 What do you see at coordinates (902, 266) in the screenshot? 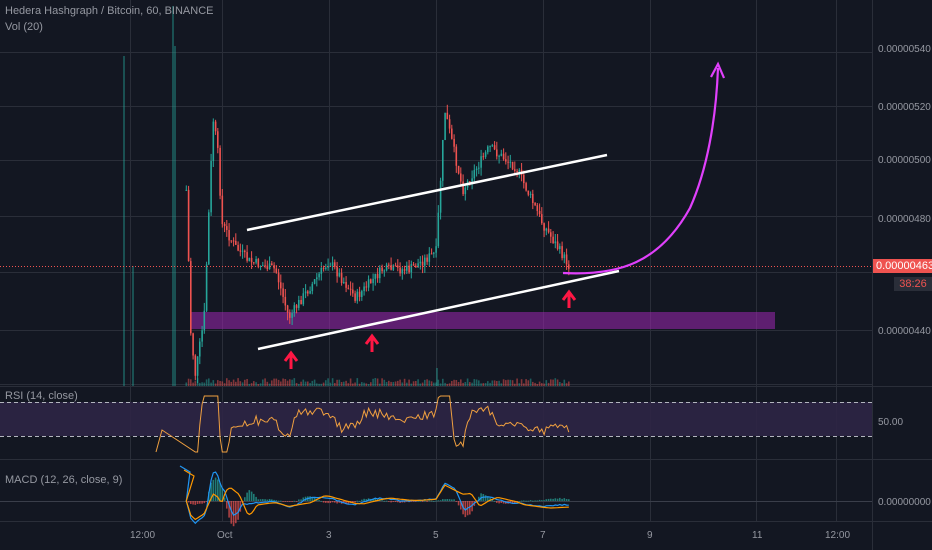
I see `current-price-badge: 0.00000463` at bounding box center [902, 266].